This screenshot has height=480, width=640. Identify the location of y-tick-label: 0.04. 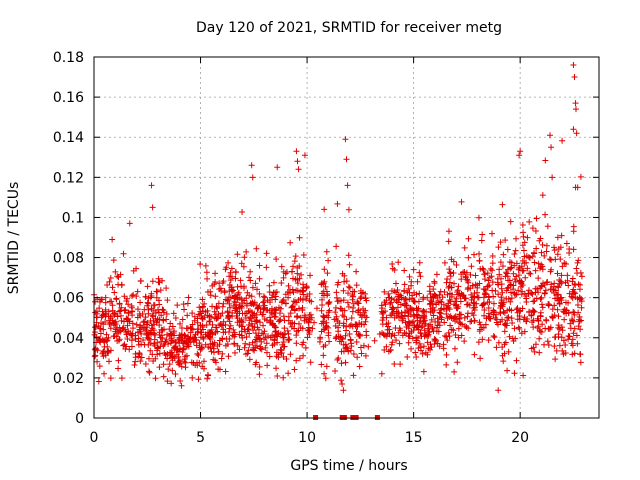
(68, 339).